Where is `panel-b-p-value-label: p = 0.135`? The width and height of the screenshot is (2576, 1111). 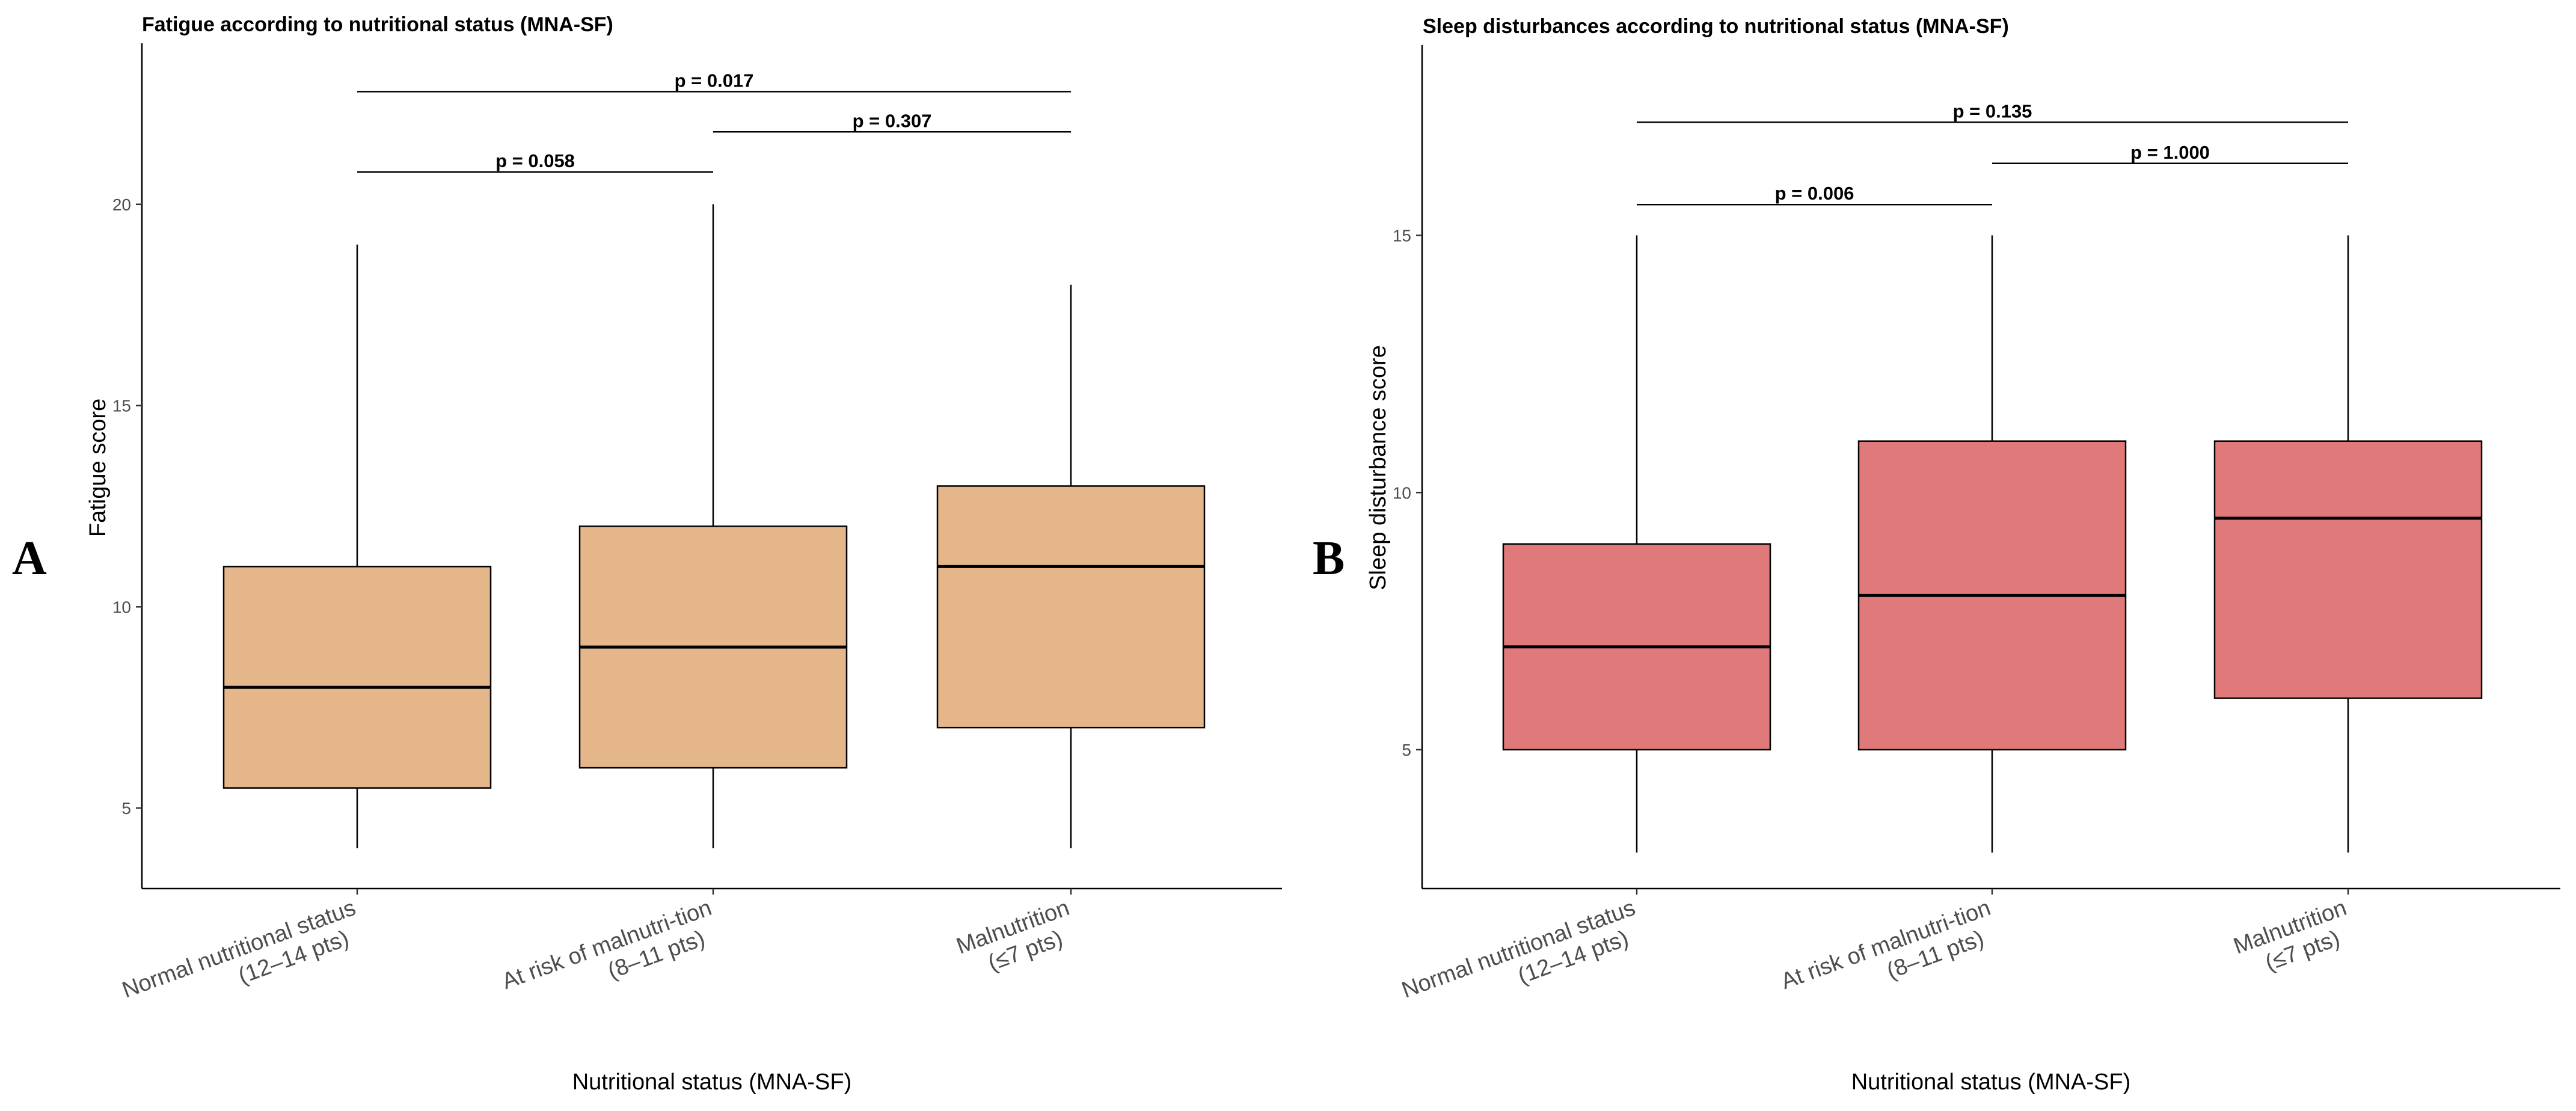
panel-b-p-value-label: p = 0.135 is located at coordinates (1992, 110).